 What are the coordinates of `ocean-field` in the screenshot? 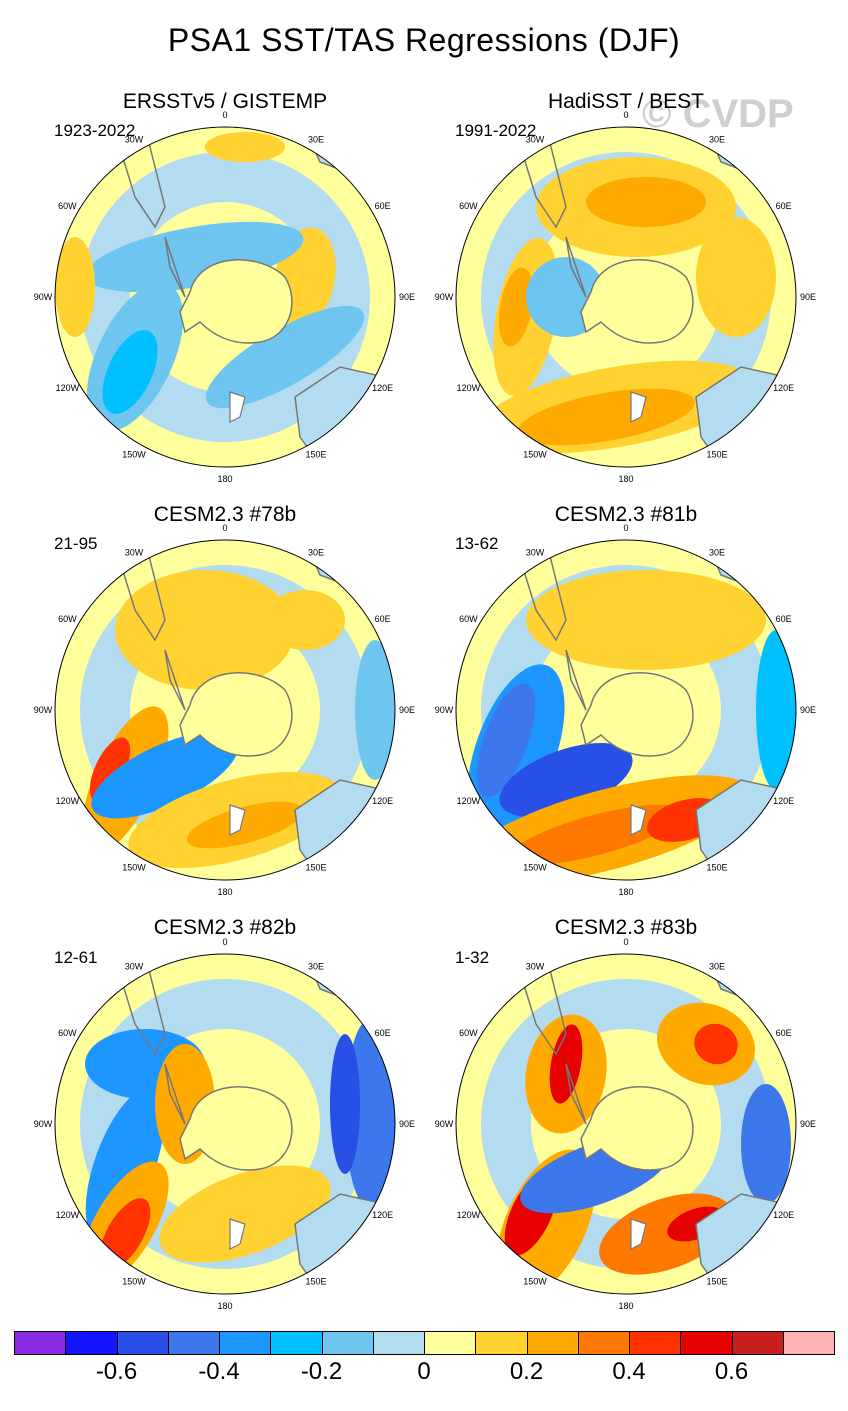 It's located at (626, 710).